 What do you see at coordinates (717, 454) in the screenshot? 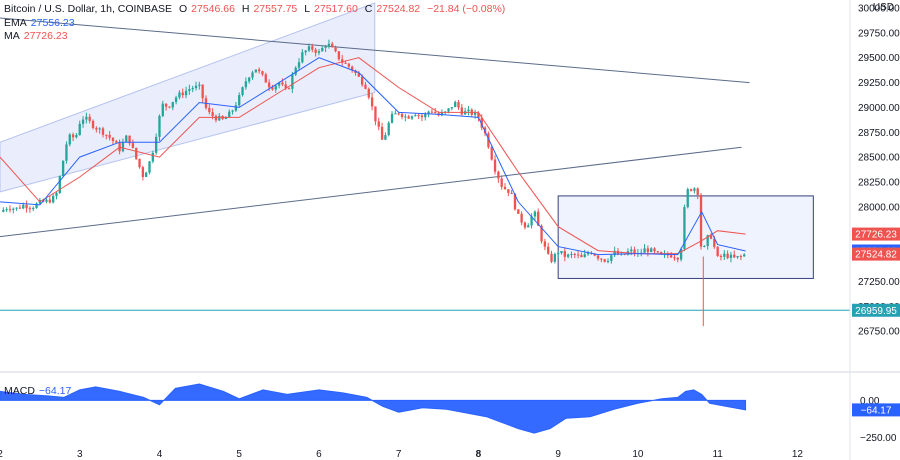
I see `time-tick-label: 11` at bounding box center [717, 454].